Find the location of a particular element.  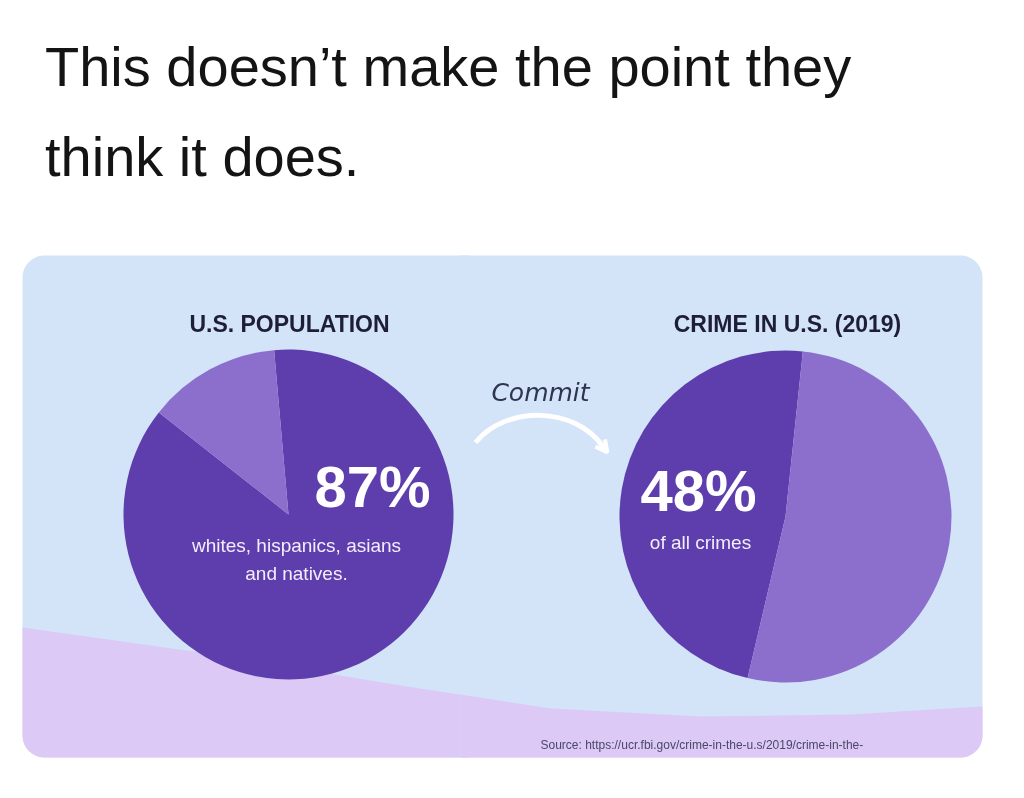

slice-label: whites, hispanics, asians and natives. is located at coordinates (296, 559).